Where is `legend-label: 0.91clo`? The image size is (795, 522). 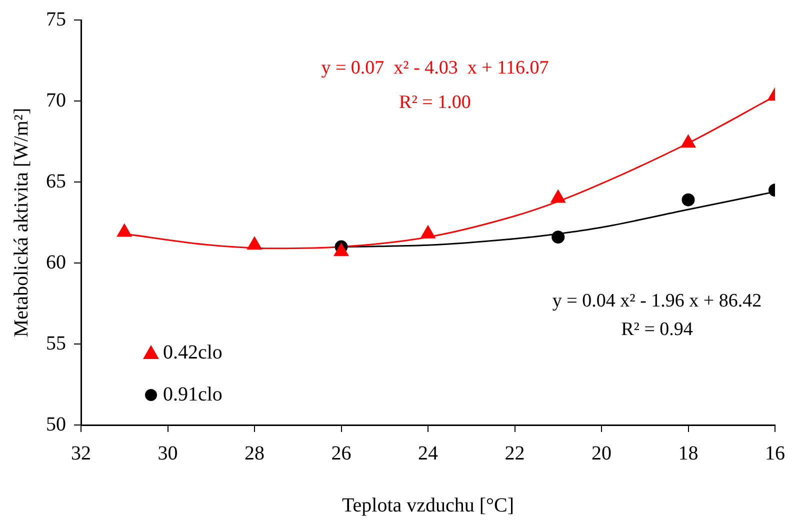
legend-label: 0.91clo is located at coordinates (192, 394).